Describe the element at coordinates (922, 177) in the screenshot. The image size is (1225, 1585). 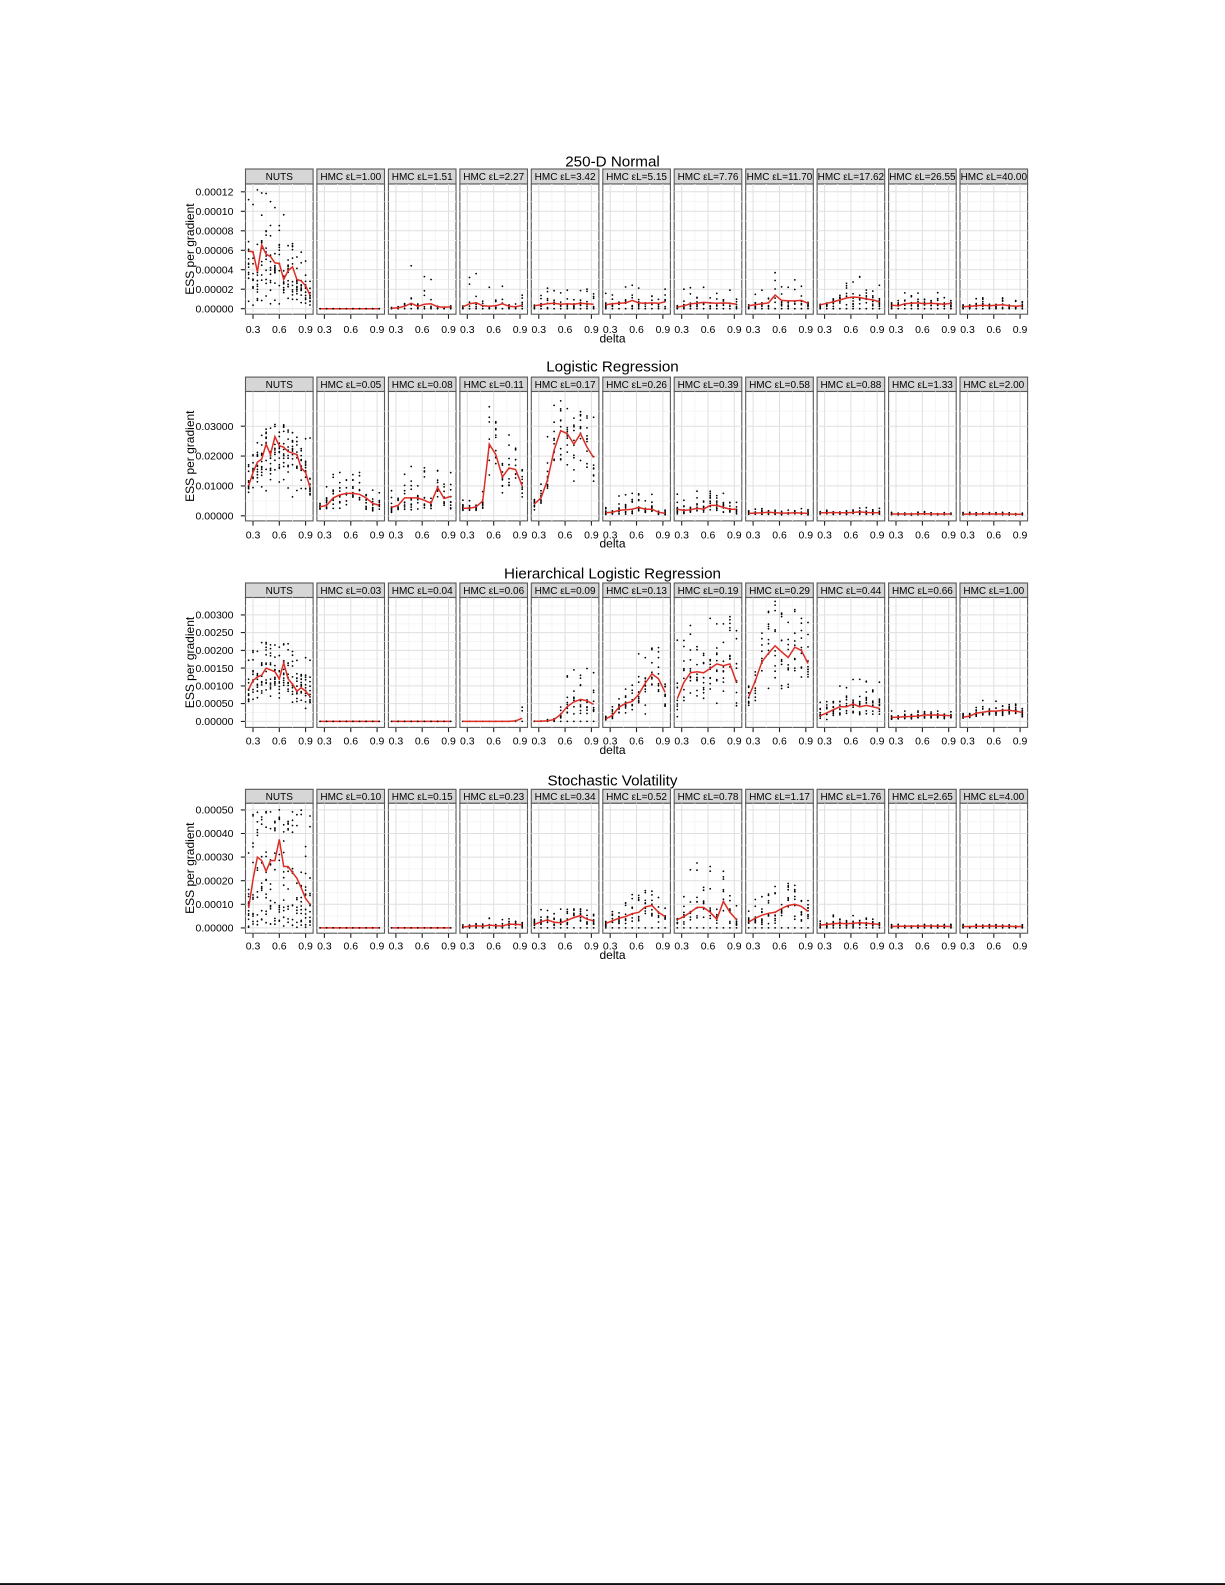
I see `svg-text: HMC εL=26.55` at that location.